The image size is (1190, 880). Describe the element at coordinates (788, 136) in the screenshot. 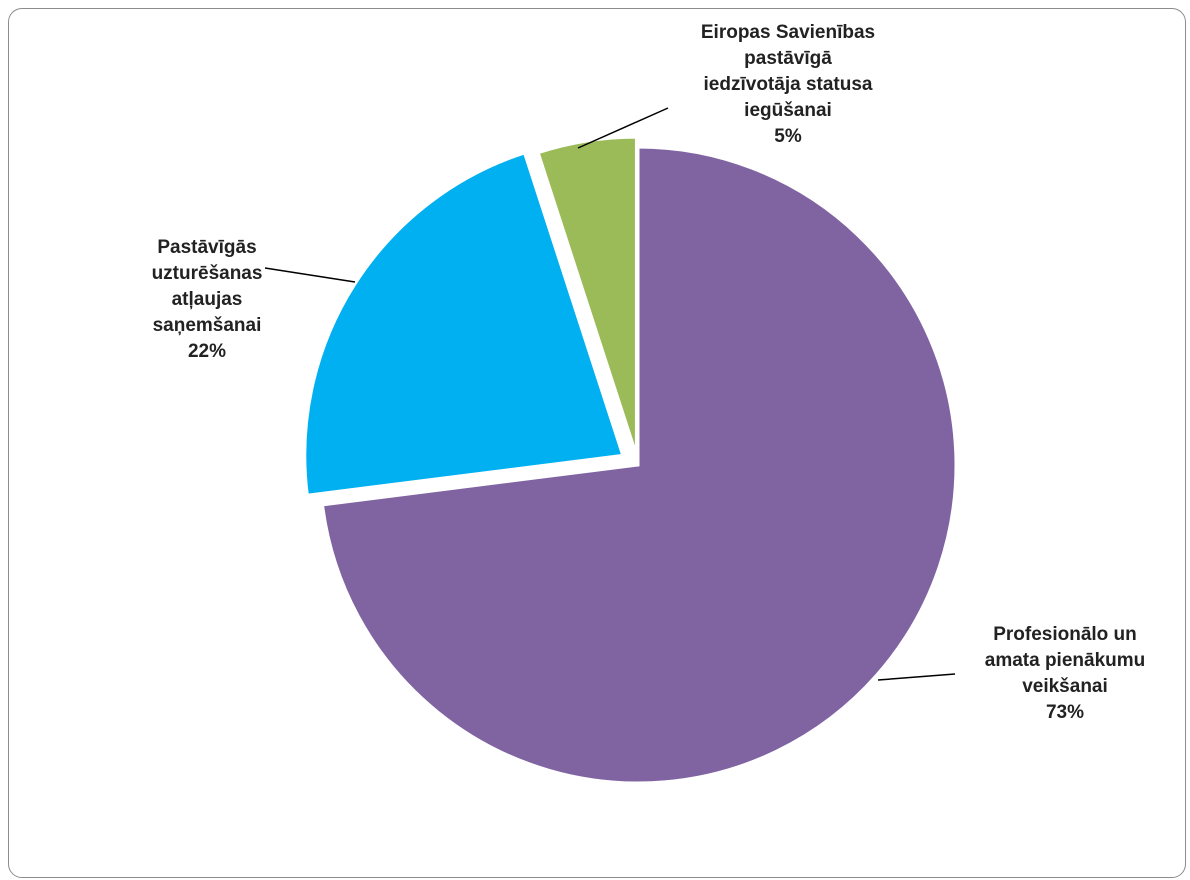

I see `data-label-value: 5%` at that location.